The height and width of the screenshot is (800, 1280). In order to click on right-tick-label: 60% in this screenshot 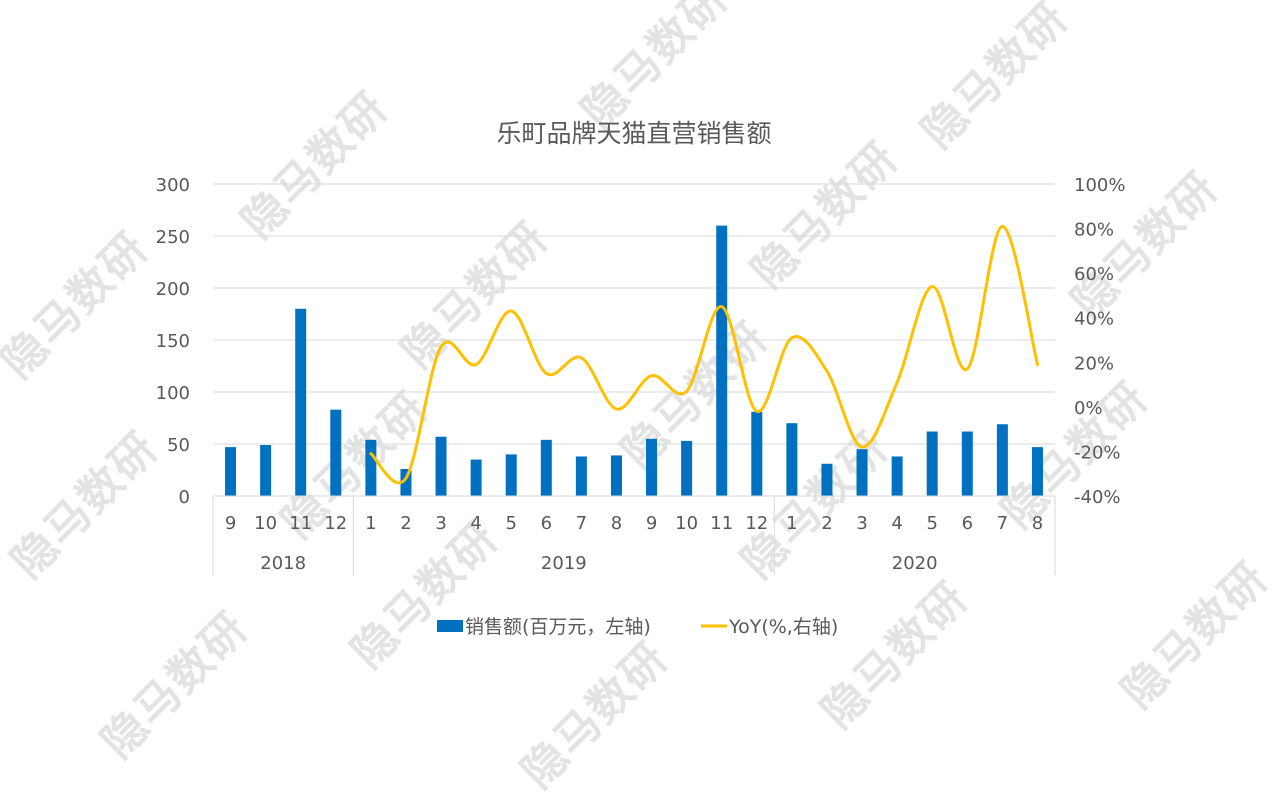, I will do `click(1094, 274)`.